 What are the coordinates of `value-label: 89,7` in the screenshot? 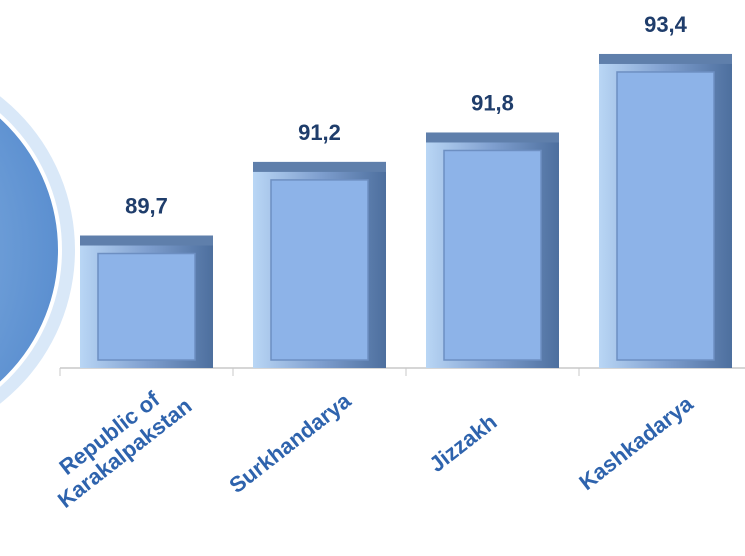 It's located at (146, 206).